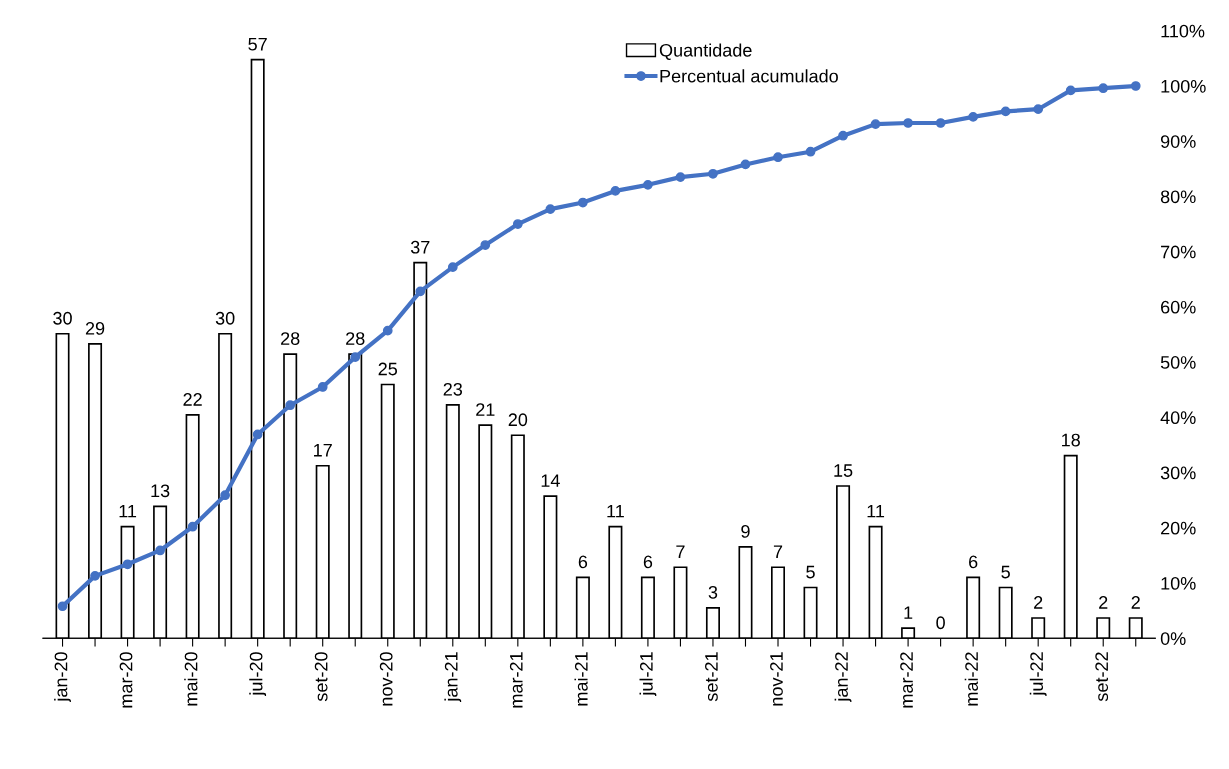  I want to click on data-label: 20, so click(518, 420).